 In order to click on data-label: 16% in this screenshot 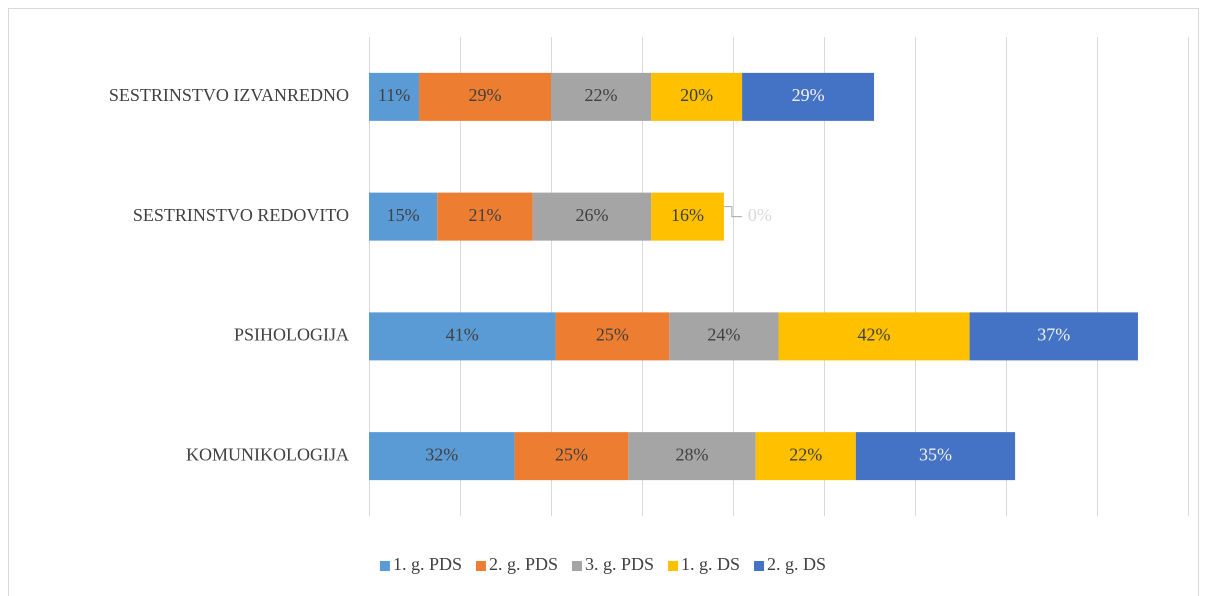, I will do `click(687, 215)`.